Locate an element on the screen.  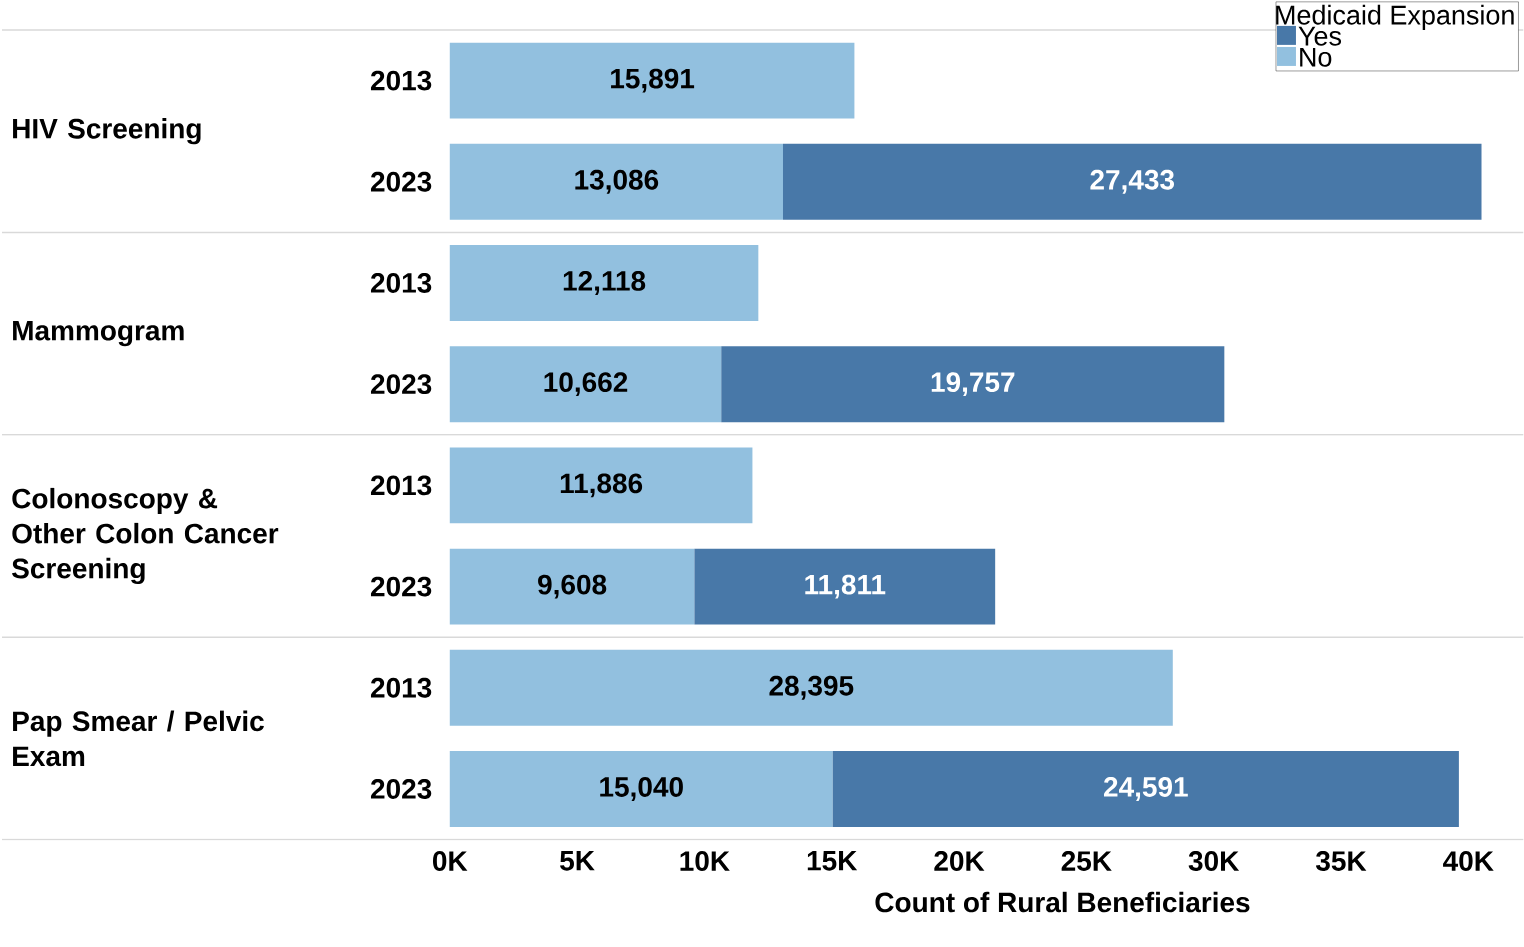
x-tick-label: 30K is located at coordinates (1214, 861).